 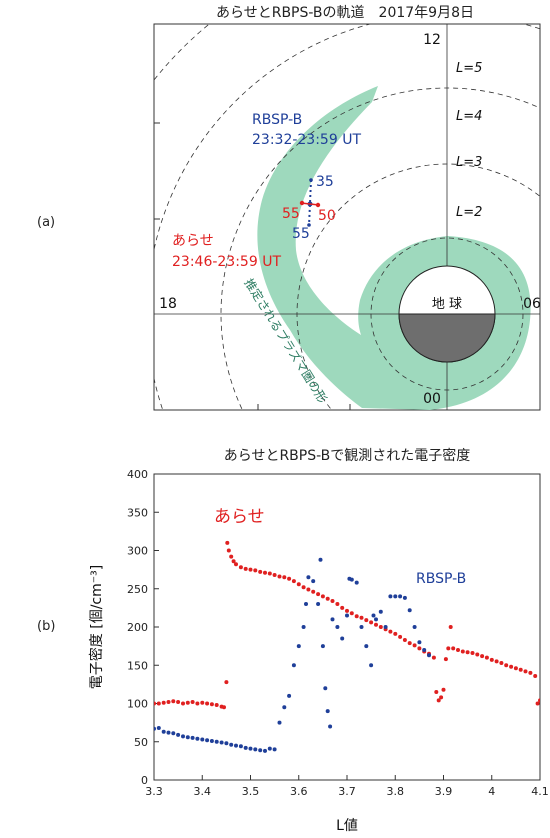 What do you see at coordinates (154, 791) in the screenshot?
I see `x-tick-label: 3.3` at bounding box center [154, 791].